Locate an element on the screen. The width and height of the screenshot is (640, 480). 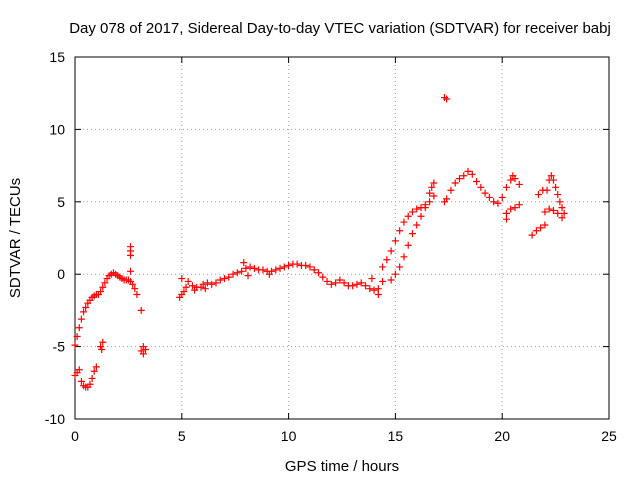
y-tick-label: -5 is located at coordinates (59, 347).